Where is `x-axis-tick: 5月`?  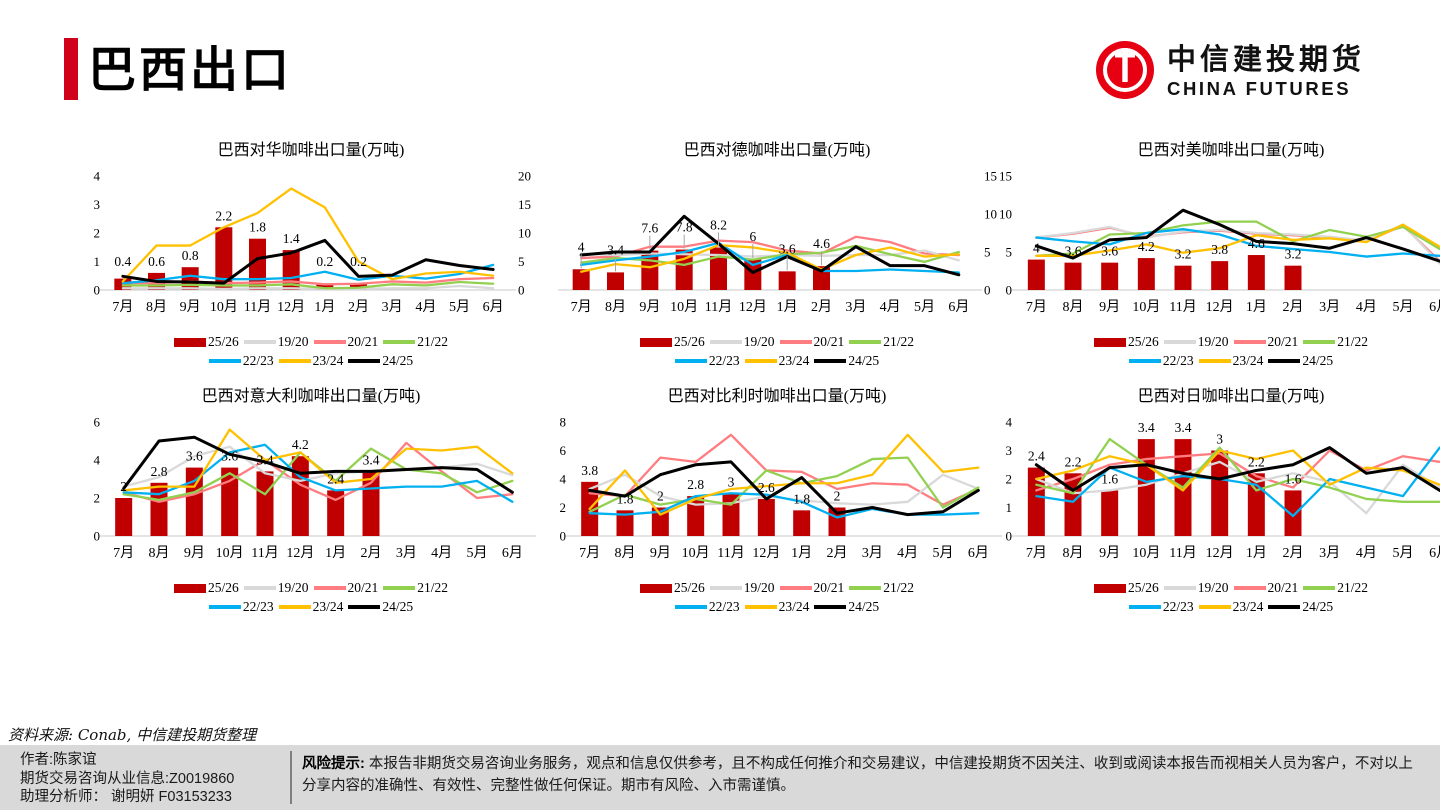
x-axis-tick: 5月 is located at coordinates (459, 307).